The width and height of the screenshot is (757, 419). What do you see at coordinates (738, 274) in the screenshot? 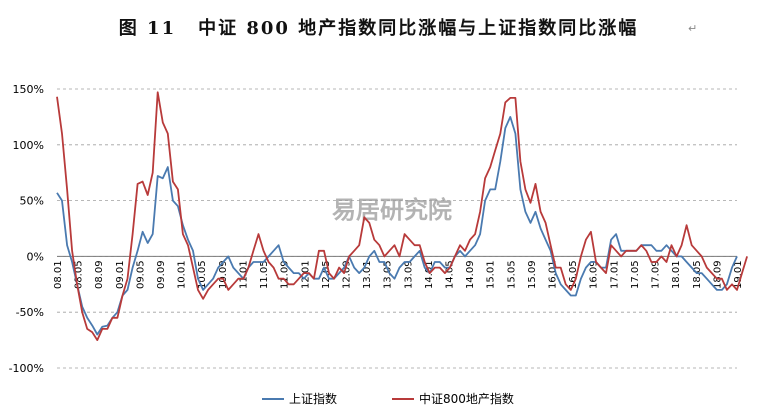
I see `x-tick-label: 19.01` at bounding box center [738, 274].